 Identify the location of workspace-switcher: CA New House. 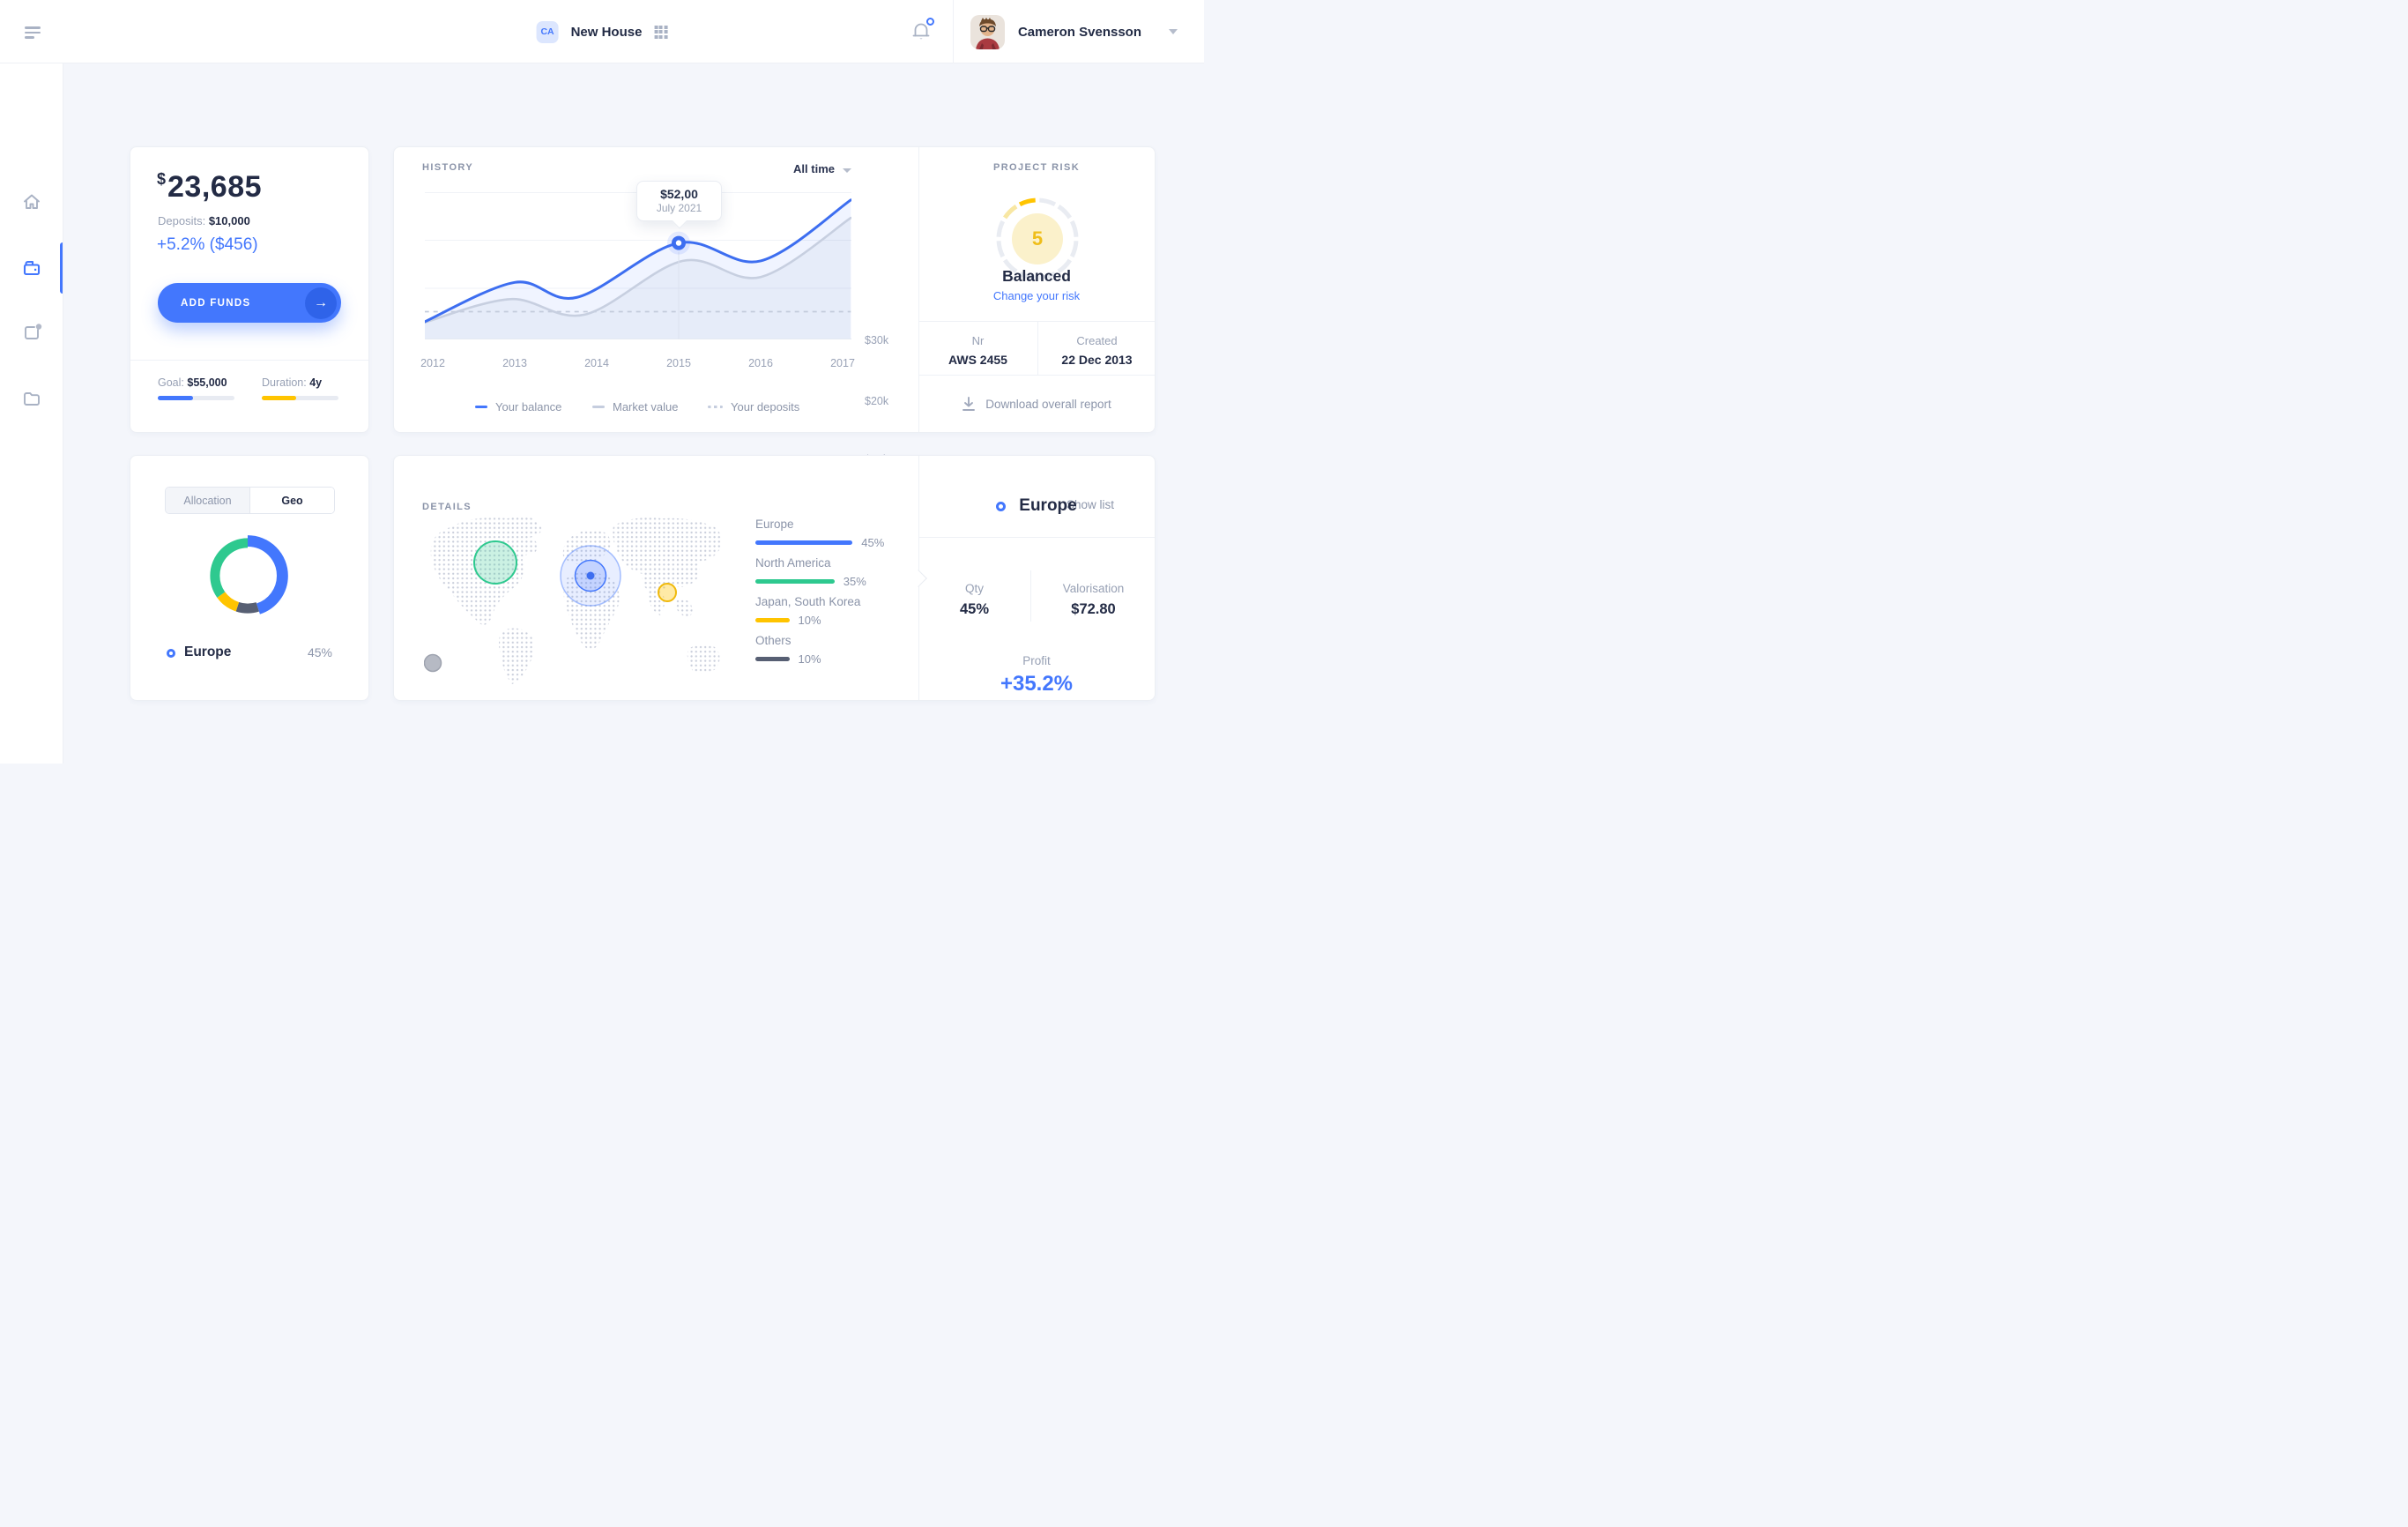
(602, 31).